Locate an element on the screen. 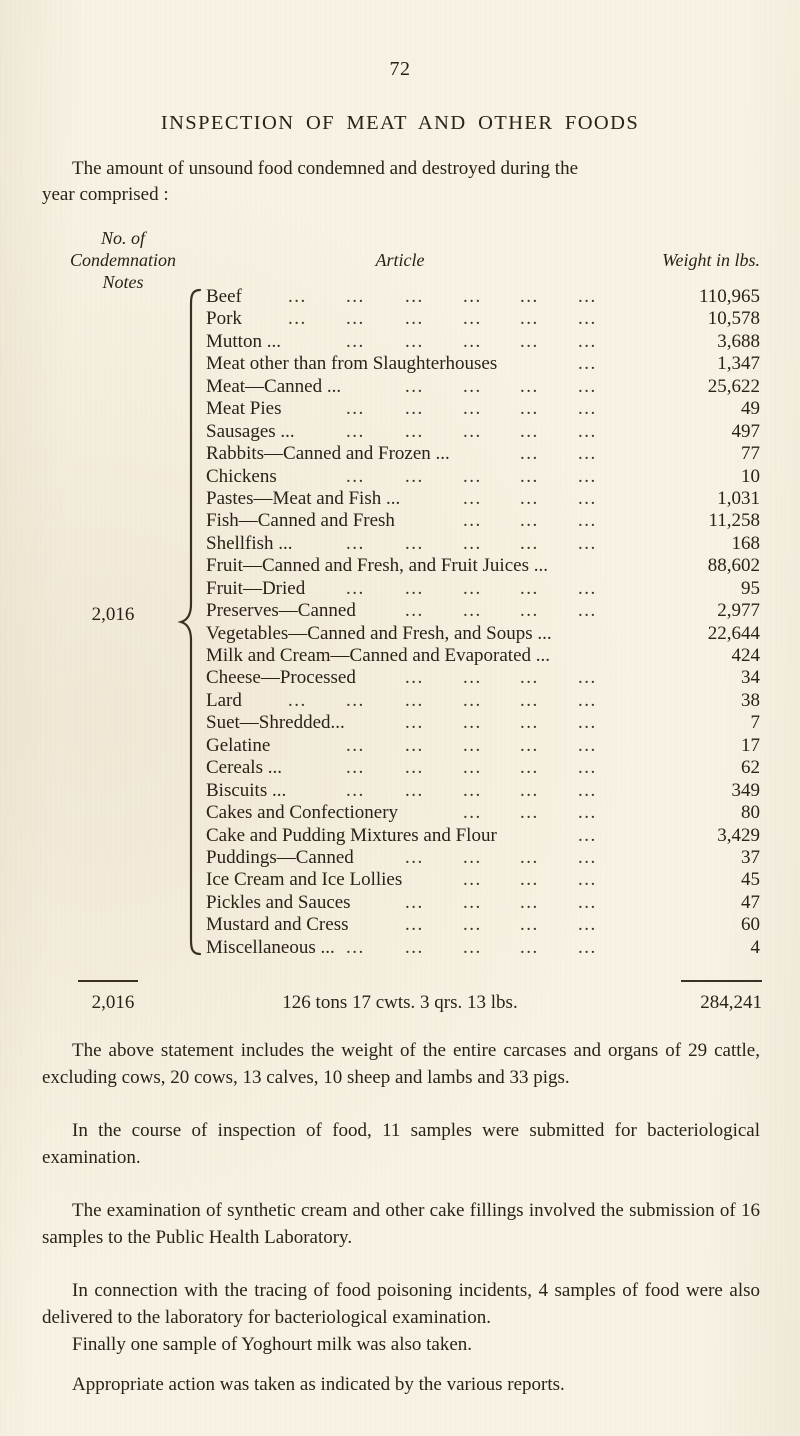 This screenshot has width=800, height=1436. table-row: Chickens............... 10 is located at coordinates (483, 477).